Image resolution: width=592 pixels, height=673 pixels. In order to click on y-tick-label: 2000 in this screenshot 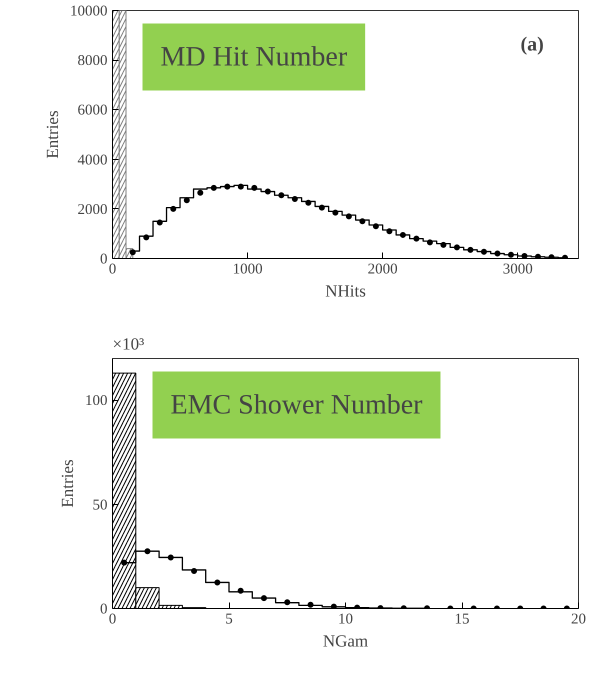, I will do `click(93, 210)`.